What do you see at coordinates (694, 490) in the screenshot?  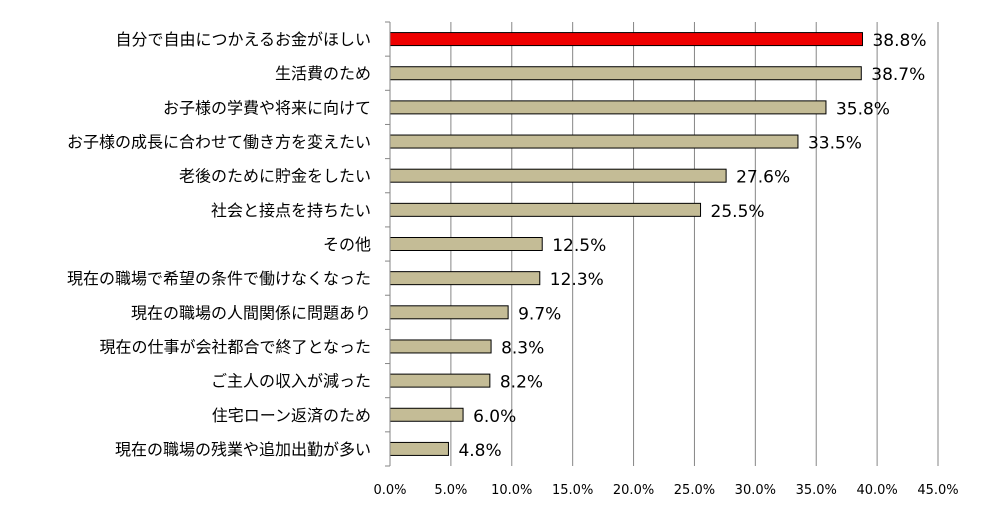 I see `x-tick-label: 25.0%` at bounding box center [694, 490].